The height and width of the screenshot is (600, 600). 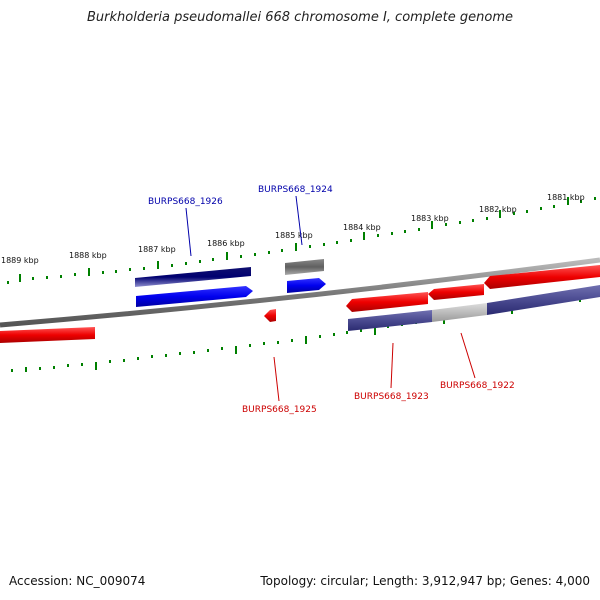 I want to click on leader-line-burps668-1924, so click(x=299, y=220).